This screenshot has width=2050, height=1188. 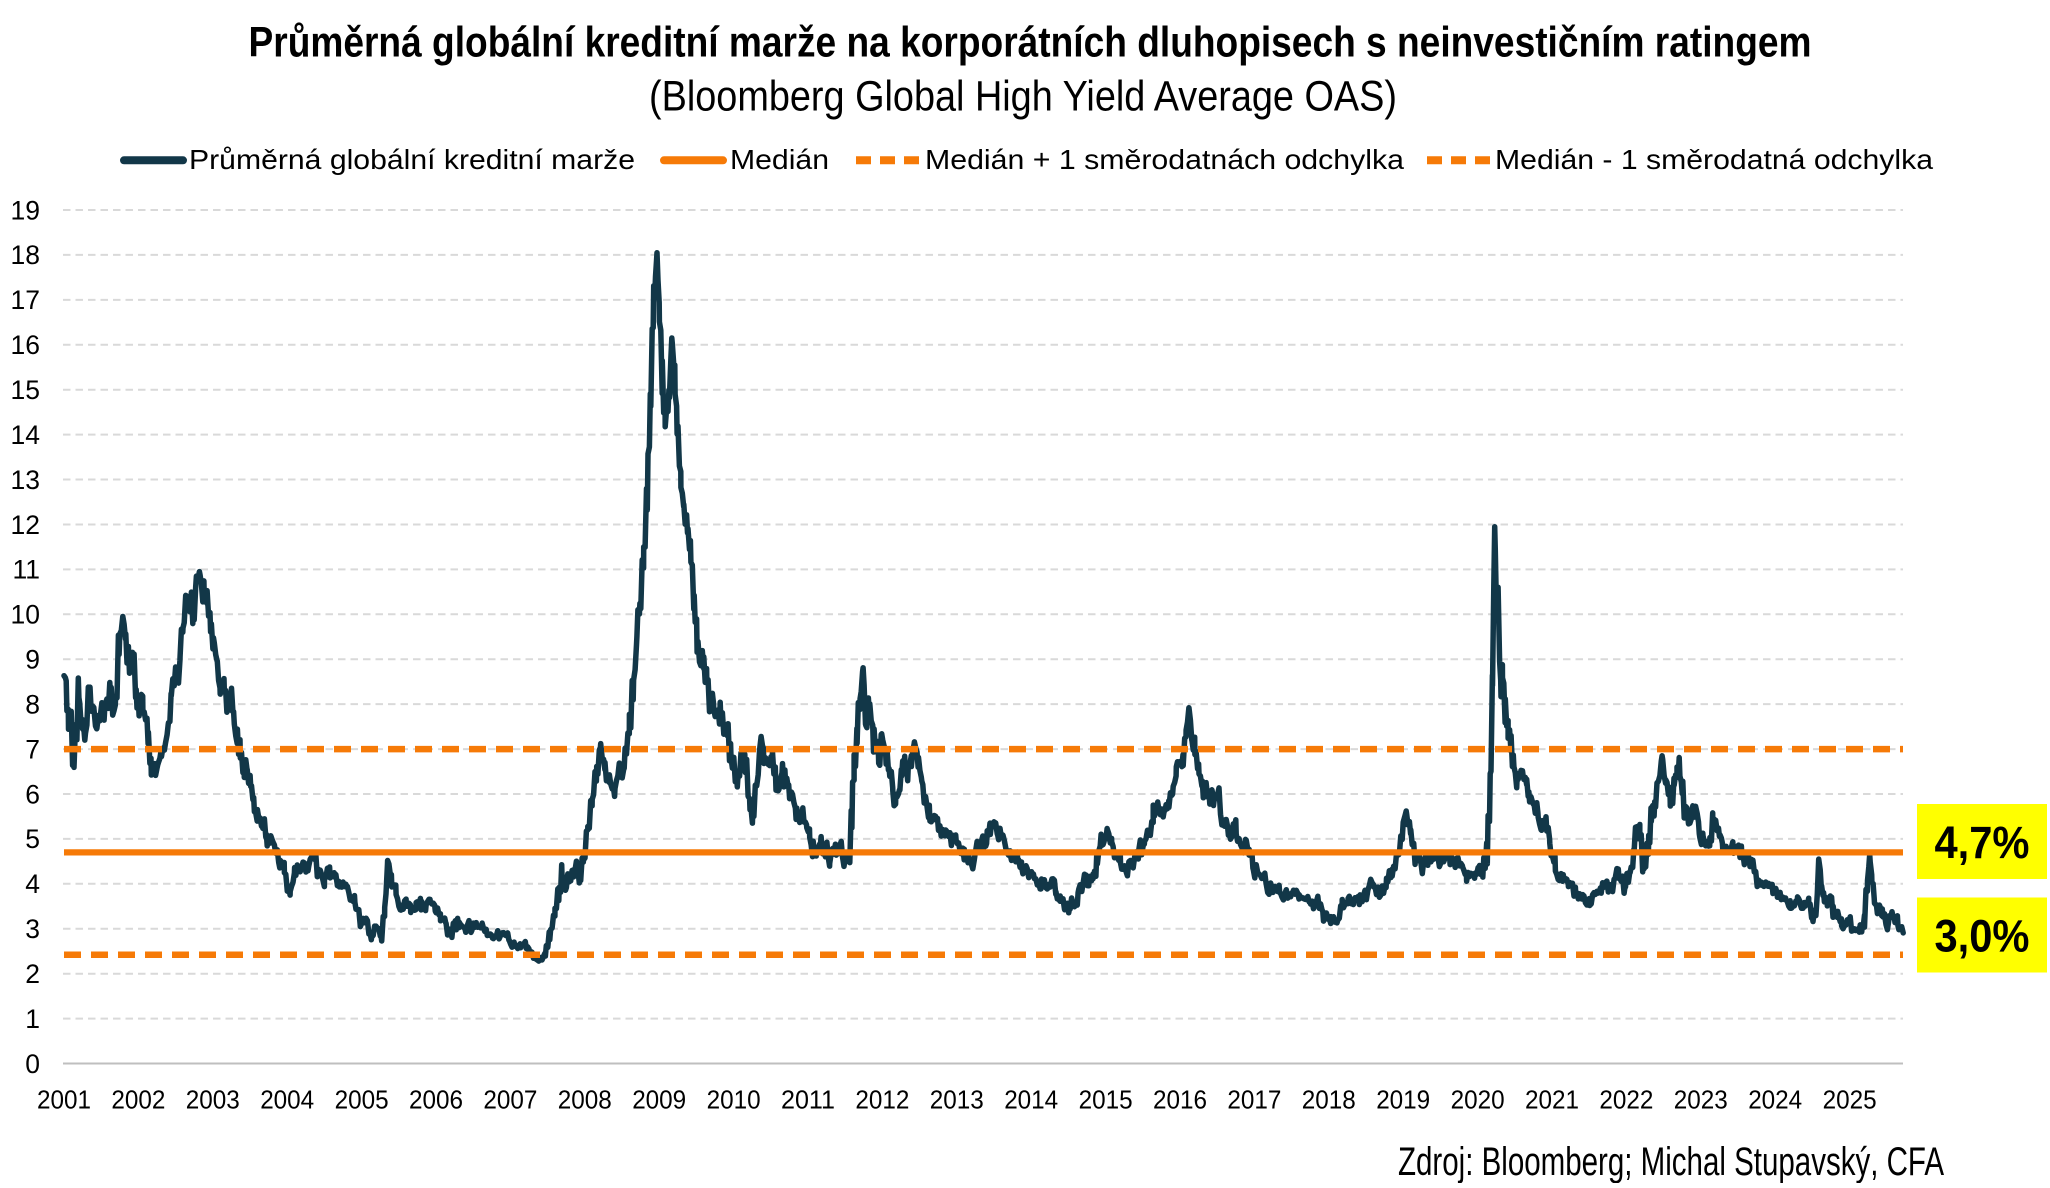 I want to click on svg-text: 2022, so click(x=1626, y=1100).